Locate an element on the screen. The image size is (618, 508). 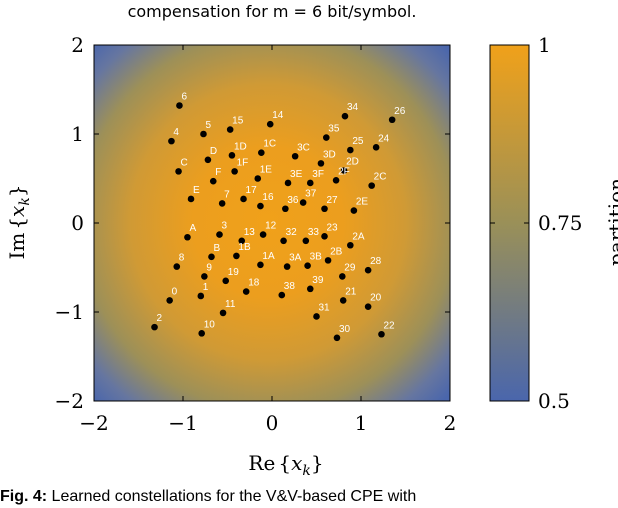
x-tick-label: 2 is located at coordinates (450, 423).